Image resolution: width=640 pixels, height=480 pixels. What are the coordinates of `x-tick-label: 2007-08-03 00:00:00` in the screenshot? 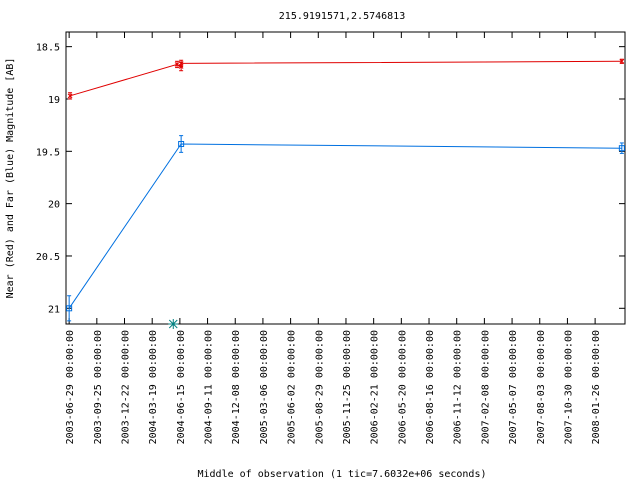 It's located at (541, 387).